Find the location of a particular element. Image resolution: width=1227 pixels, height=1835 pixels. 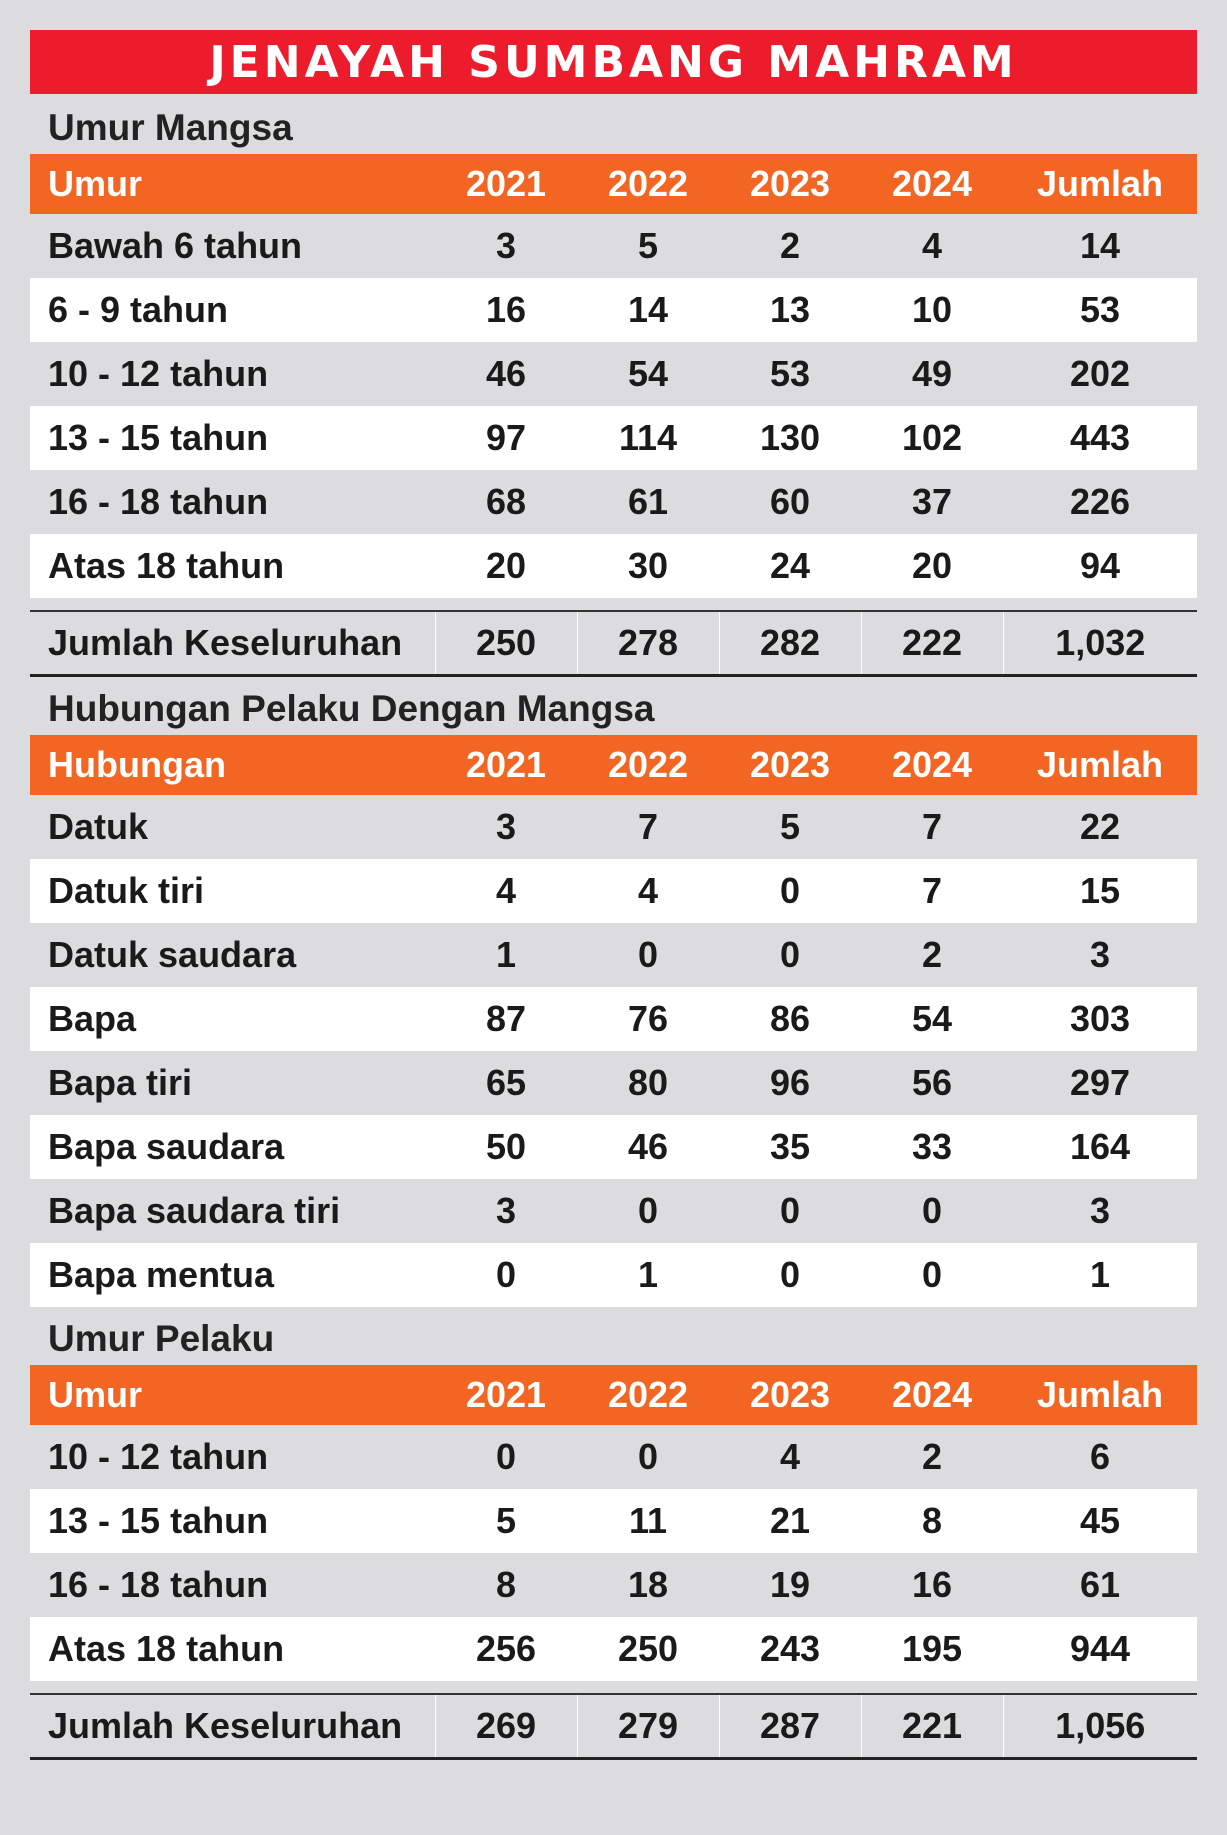

row-value: 7 is located at coordinates (932, 826).